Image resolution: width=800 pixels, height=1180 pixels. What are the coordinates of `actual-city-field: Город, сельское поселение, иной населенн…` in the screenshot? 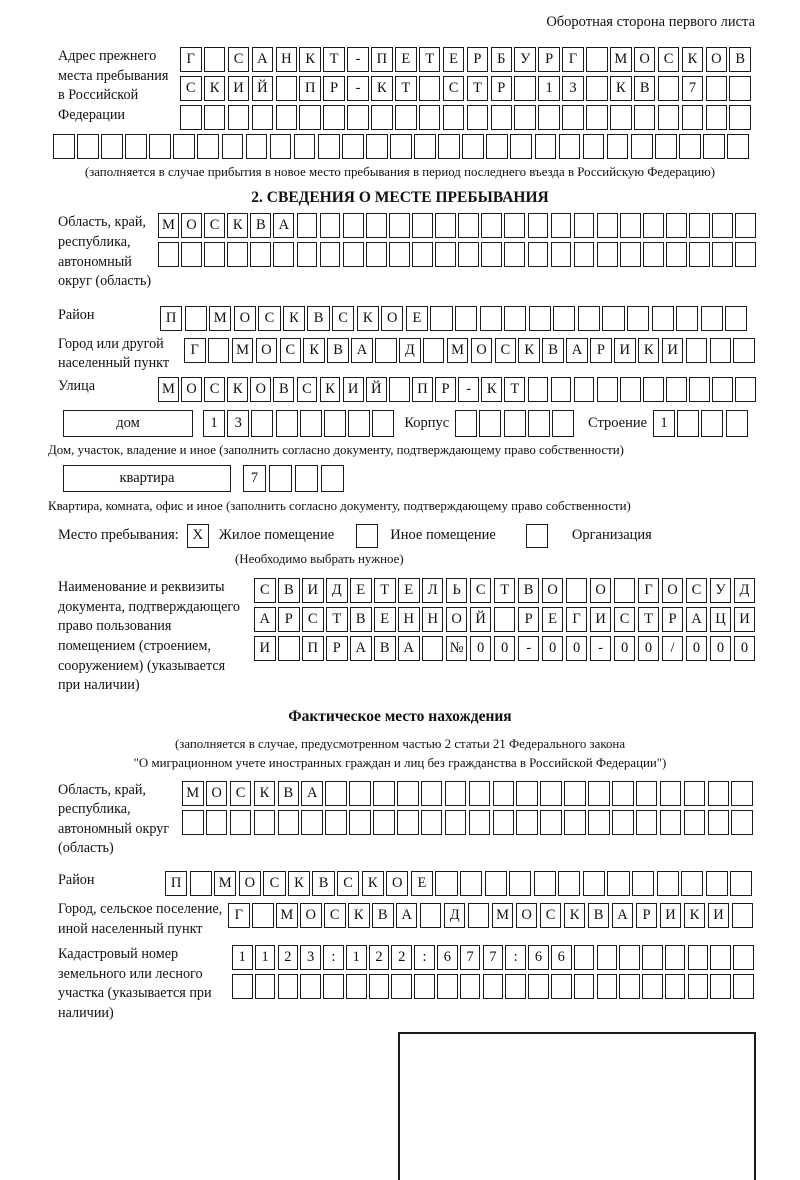 It's located at (429, 919).